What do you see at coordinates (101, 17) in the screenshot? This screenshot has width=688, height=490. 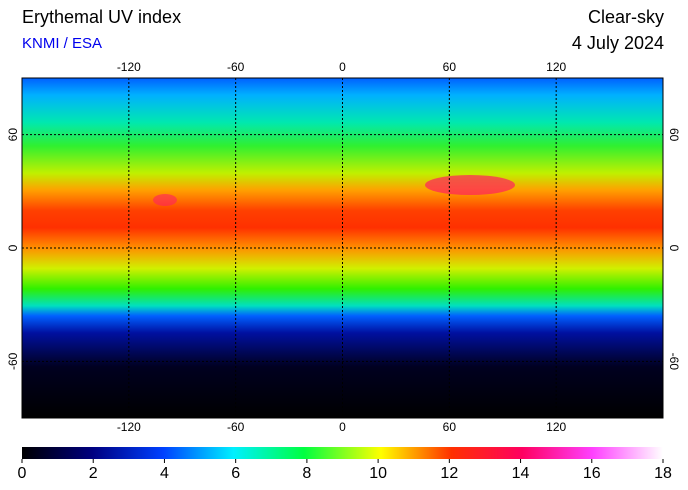 I see `title: Erythemal UV index` at bounding box center [101, 17].